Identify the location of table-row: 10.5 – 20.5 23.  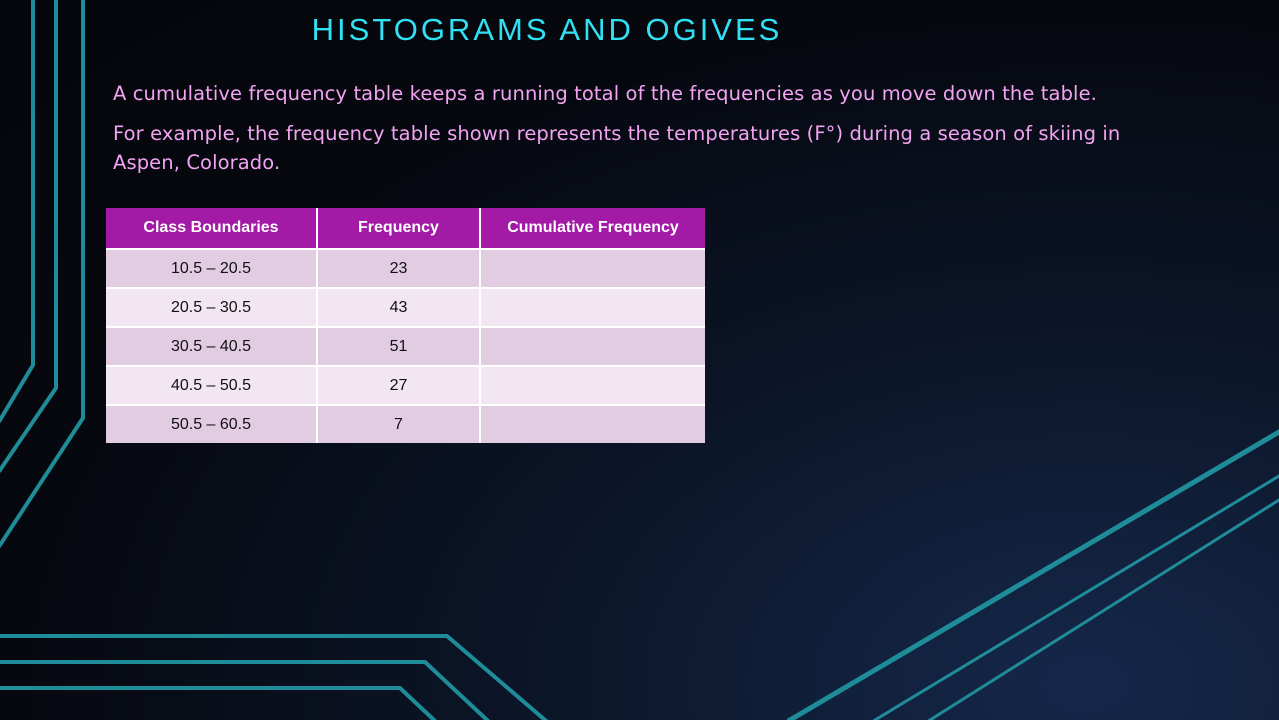
(405, 268).